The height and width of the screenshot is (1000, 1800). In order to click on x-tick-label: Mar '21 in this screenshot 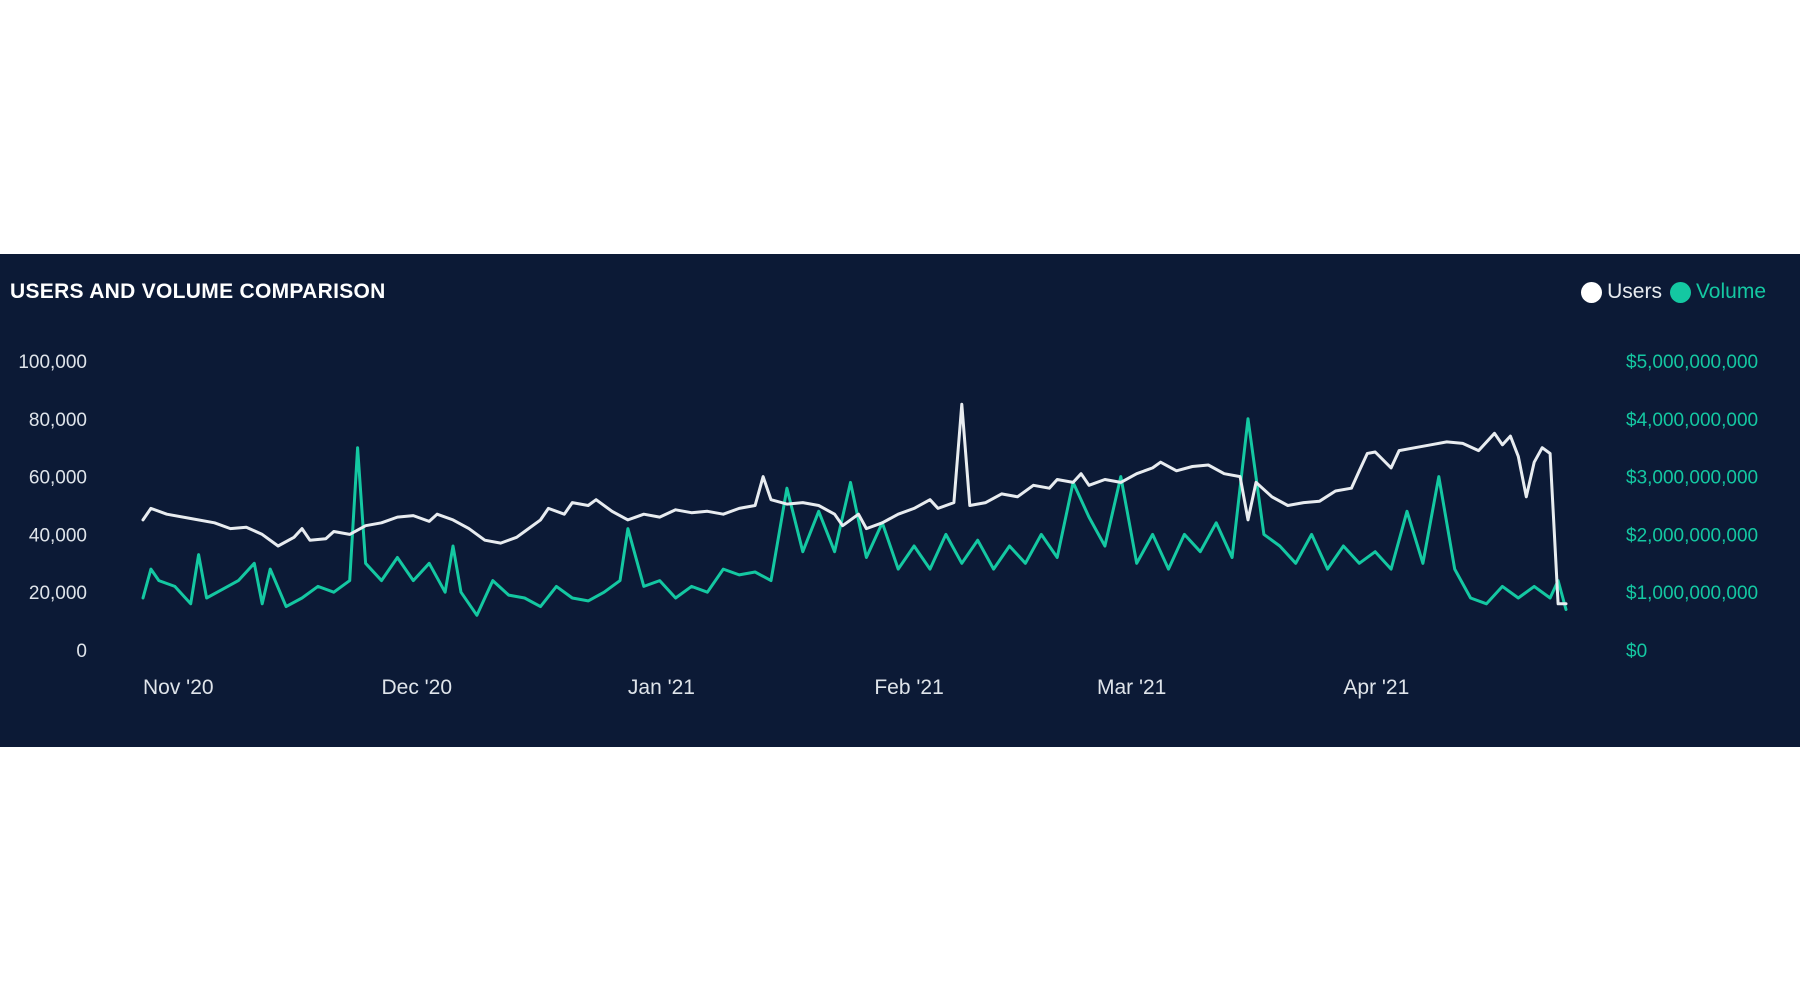, I will do `click(1131, 687)`.